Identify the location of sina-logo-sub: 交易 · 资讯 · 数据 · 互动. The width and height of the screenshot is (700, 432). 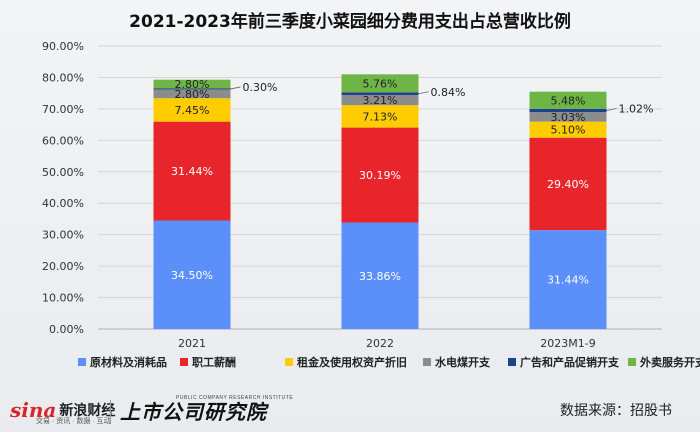
(73, 421).